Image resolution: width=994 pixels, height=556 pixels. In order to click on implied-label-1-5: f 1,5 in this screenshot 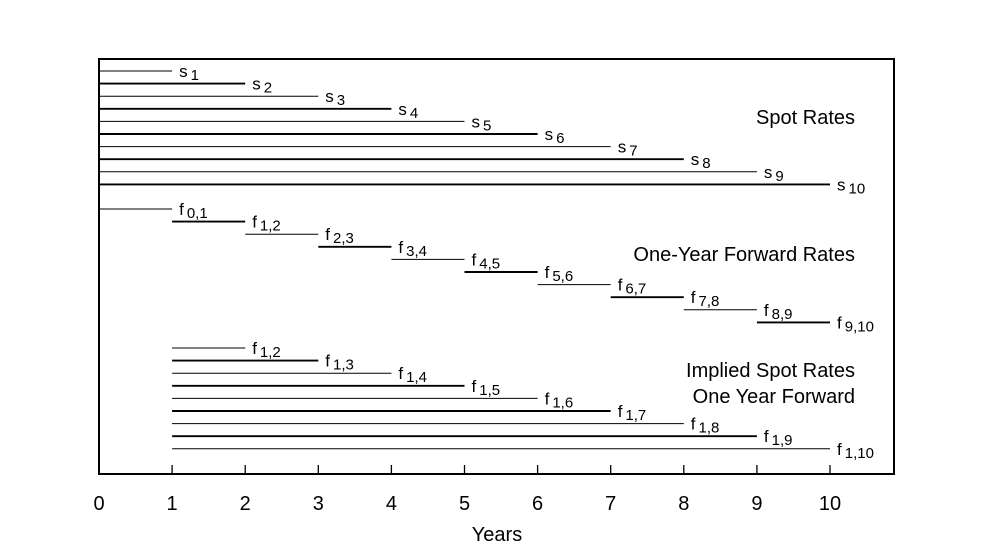, I will do `click(486, 388)`.